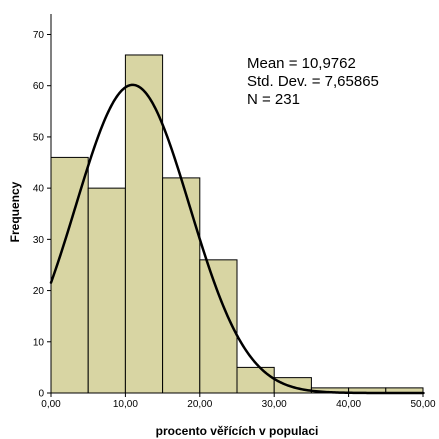 The width and height of the screenshot is (439, 439). Describe the element at coordinates (237, 431) in the screenshot. I see `x-axis-title: procento věřících v populaci` at that location.